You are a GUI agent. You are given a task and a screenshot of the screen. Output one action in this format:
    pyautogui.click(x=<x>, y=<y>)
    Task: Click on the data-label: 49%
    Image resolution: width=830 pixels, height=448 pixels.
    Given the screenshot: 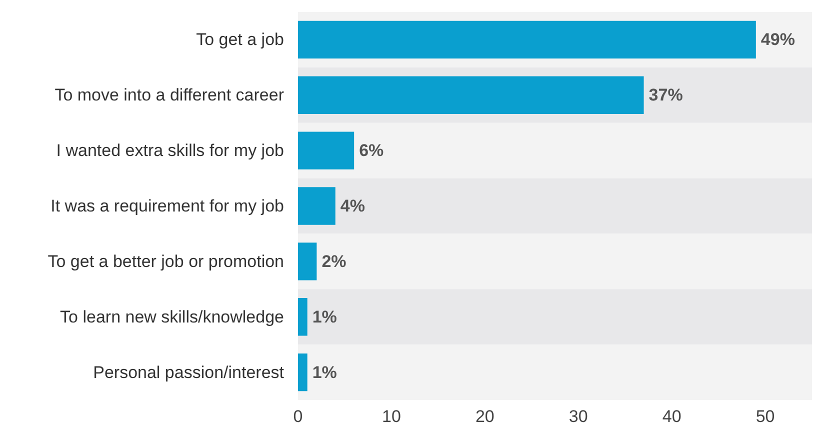 What is the action you would take?
    pyautogui.click(x=777, y=40)
    